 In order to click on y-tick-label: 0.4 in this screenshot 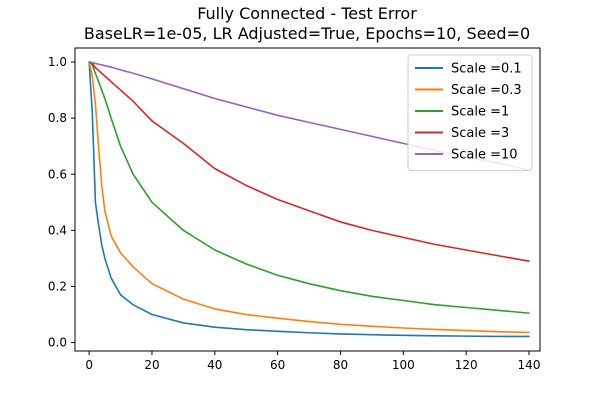, I will do `click(57, 230)`.